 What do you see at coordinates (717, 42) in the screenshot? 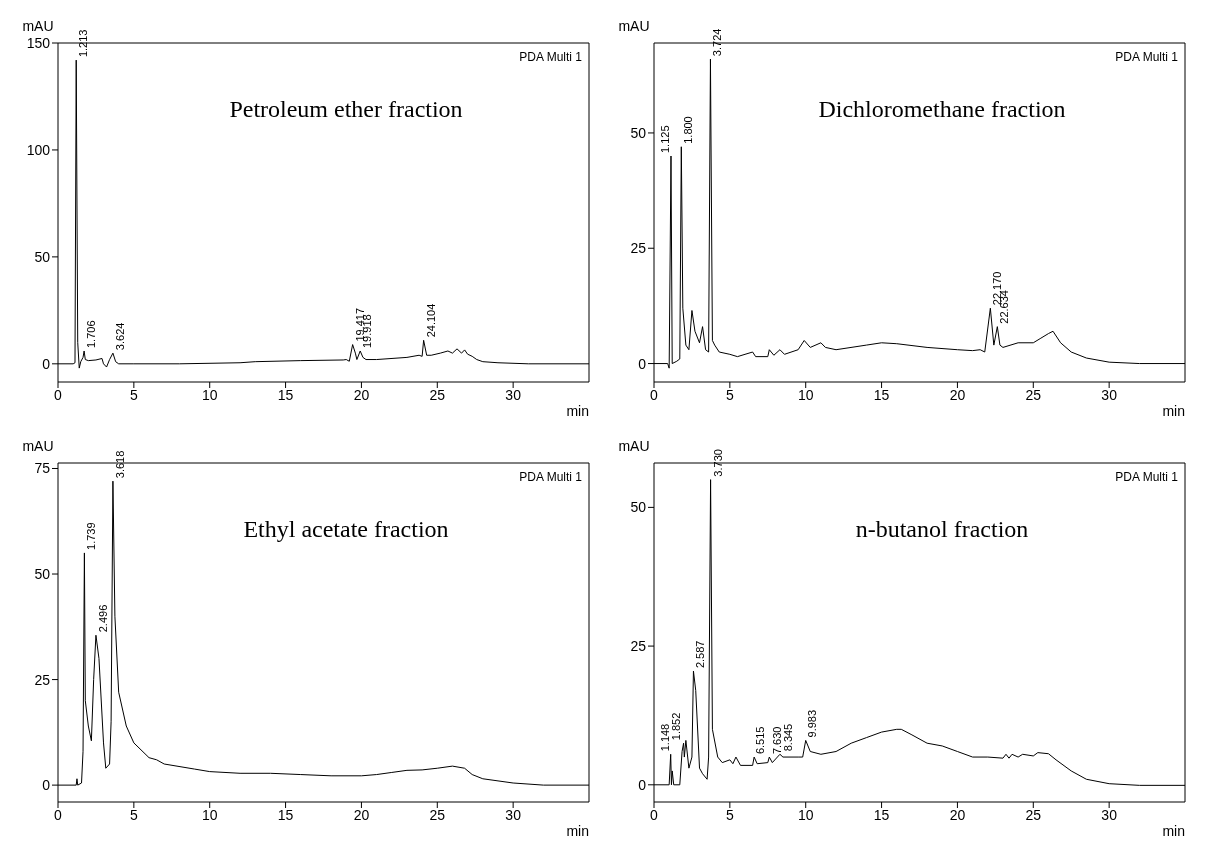
I see `annotation: 3.724` at bounding box center [717, 42].